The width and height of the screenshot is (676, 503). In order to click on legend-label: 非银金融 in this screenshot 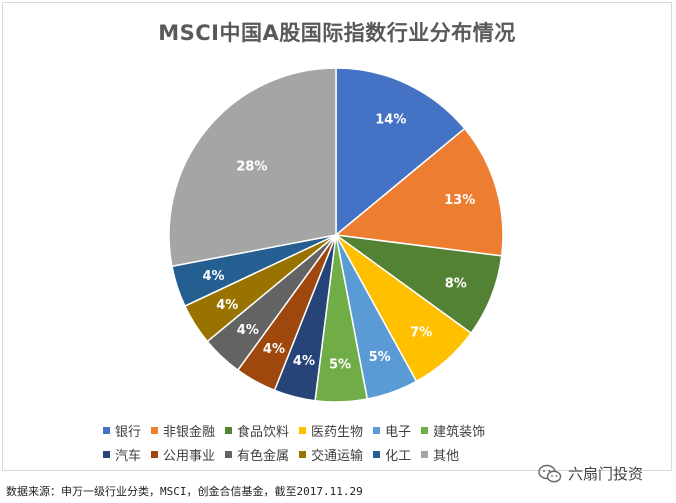, I will do `click(189, 432)`.